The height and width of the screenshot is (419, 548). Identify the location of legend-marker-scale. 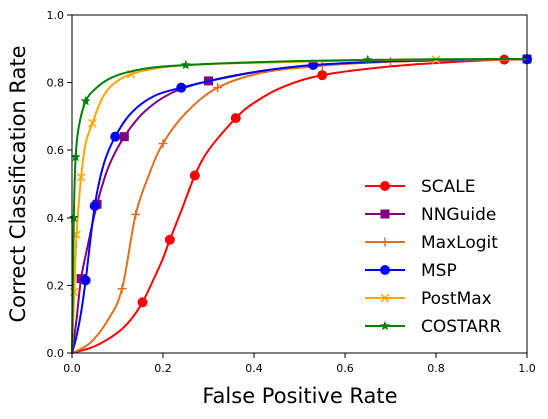
(385, 186).